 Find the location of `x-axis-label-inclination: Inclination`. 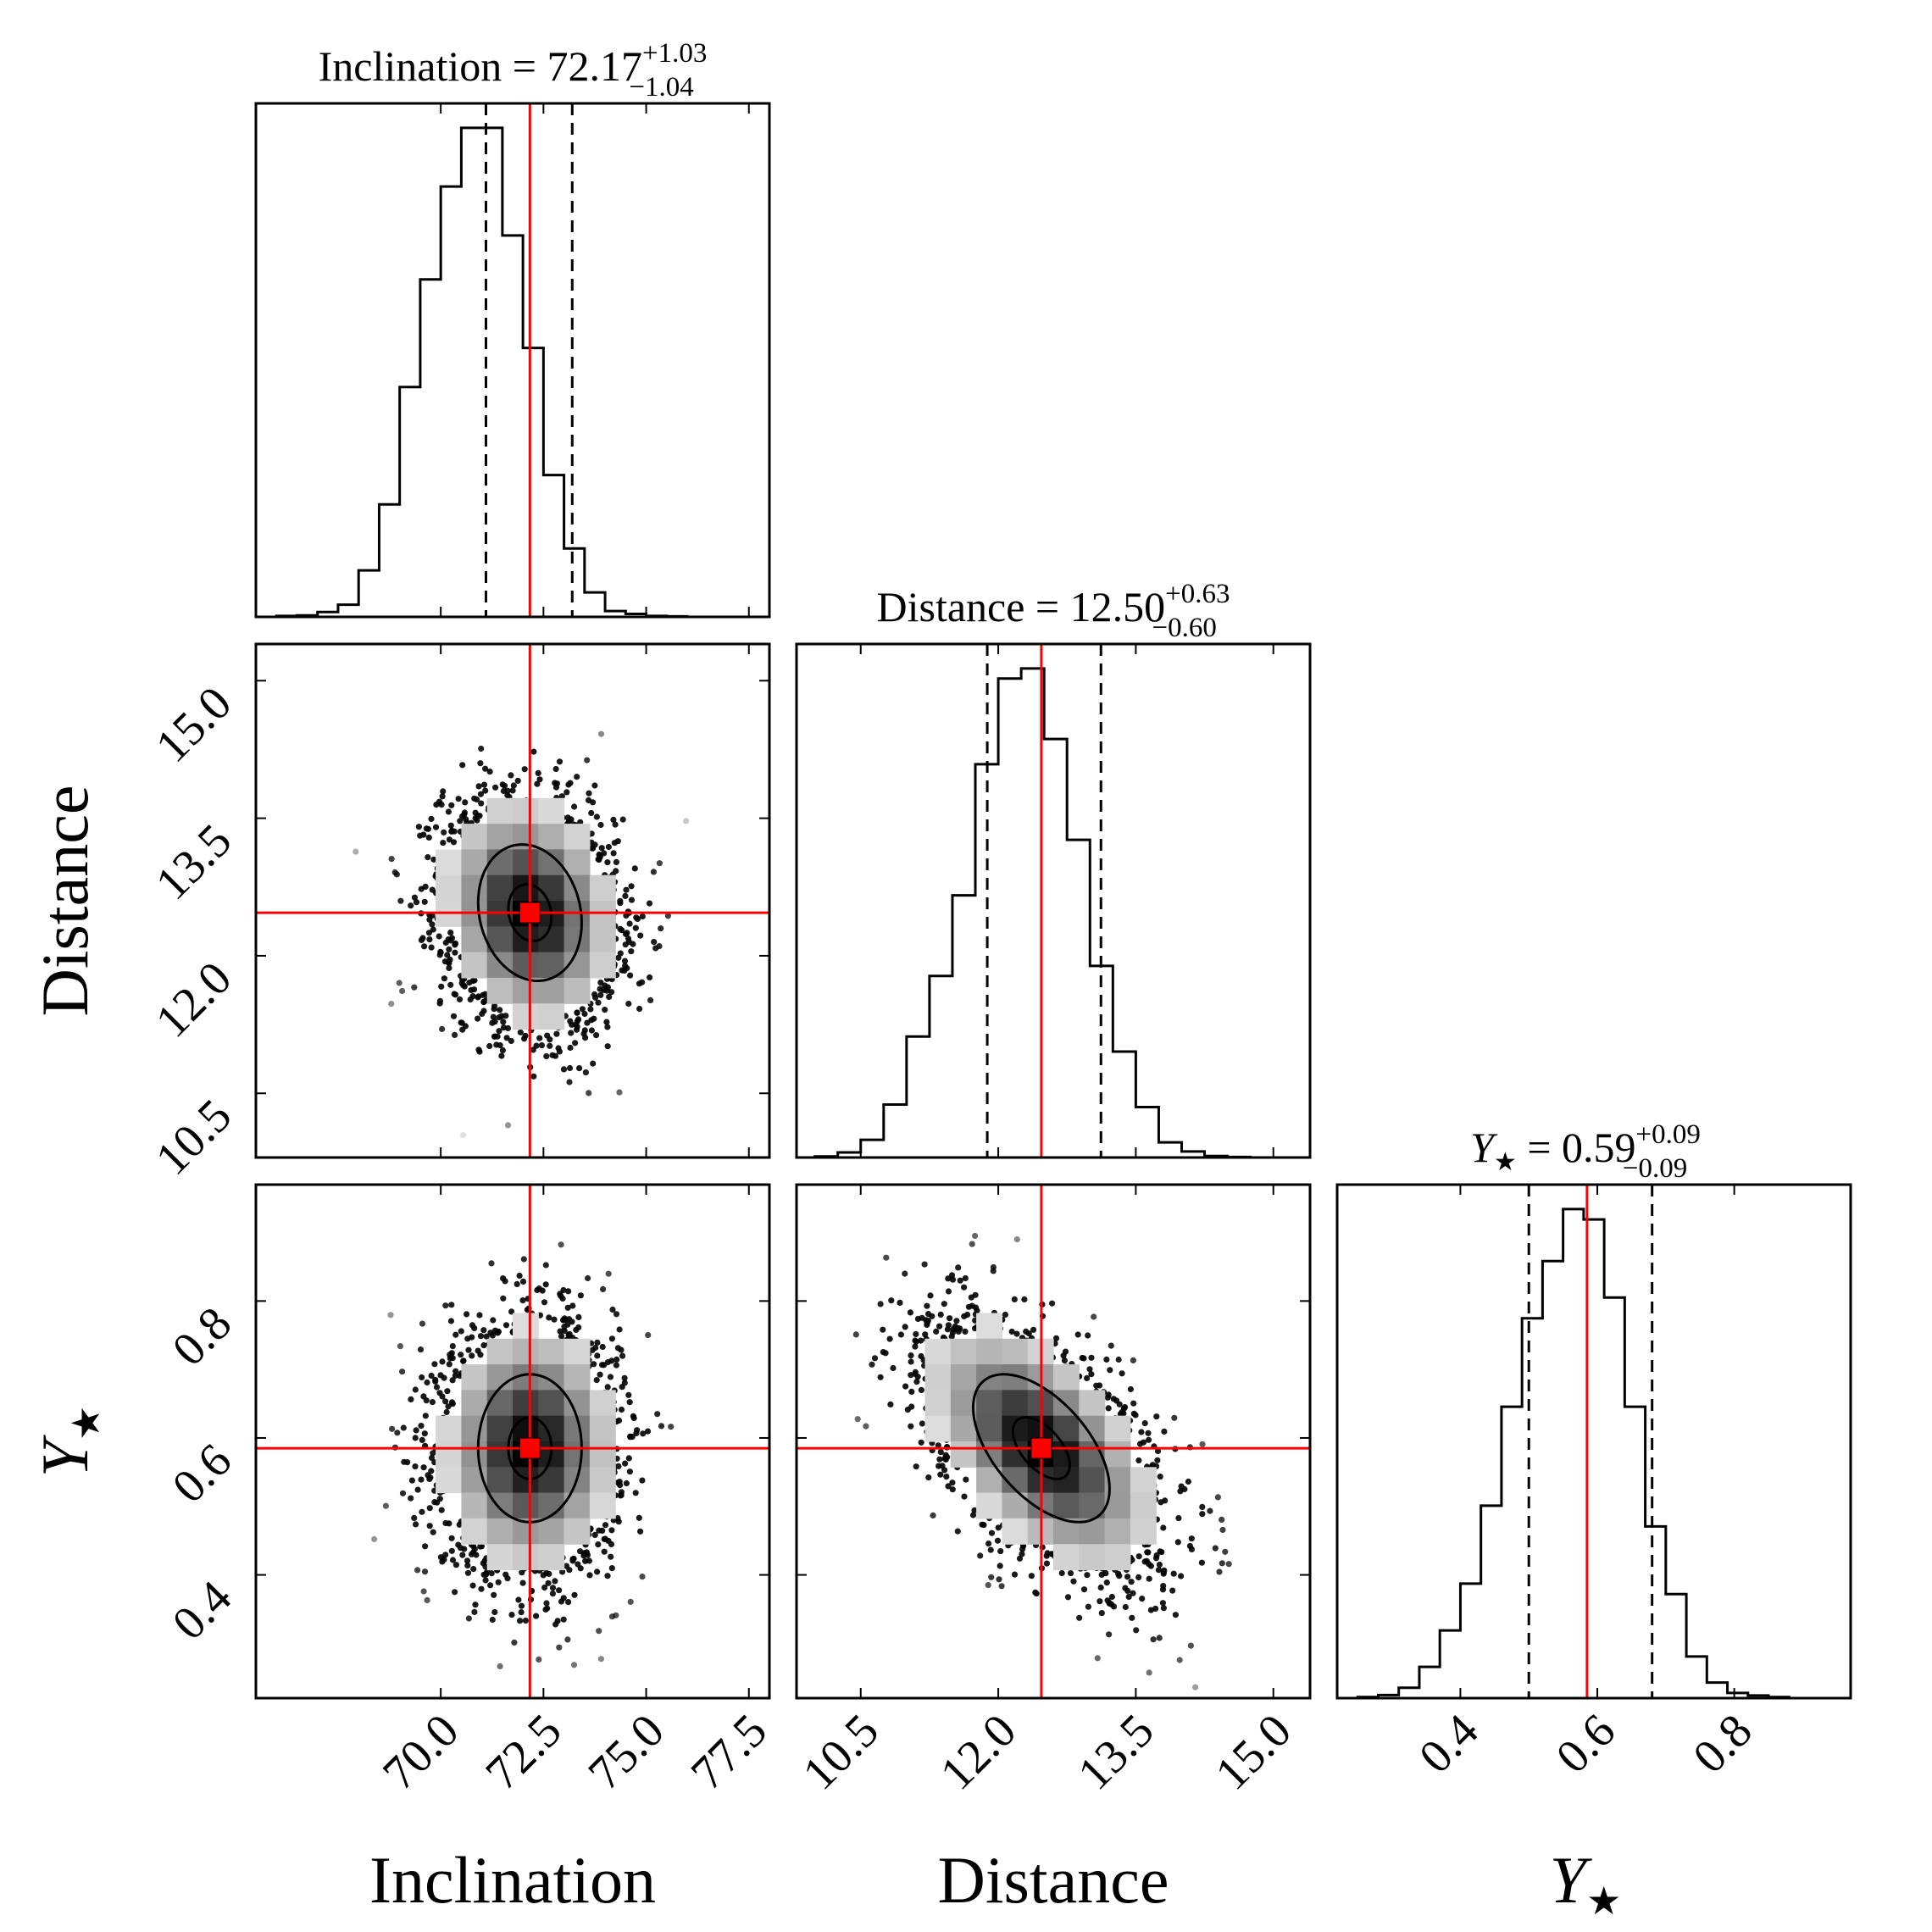

x-axis-label-inclination: Inclination is located at coordinates (512, 1880).